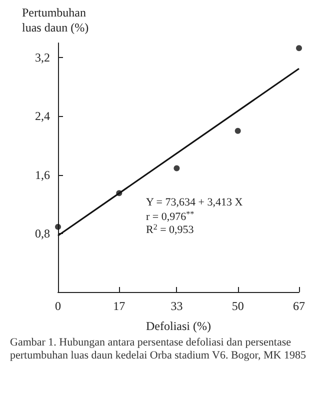  I want to click on x-tick-label: 33, so click(176, 306).